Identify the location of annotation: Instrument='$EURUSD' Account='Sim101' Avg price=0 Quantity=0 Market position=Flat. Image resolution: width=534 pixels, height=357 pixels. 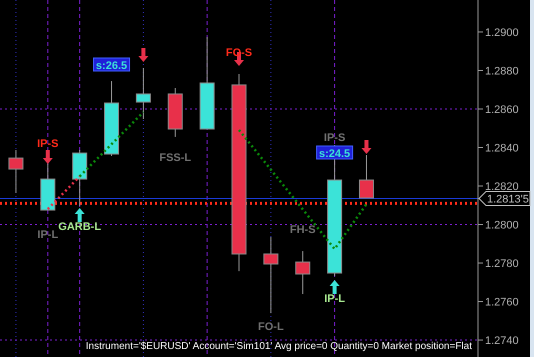
(279, 346).